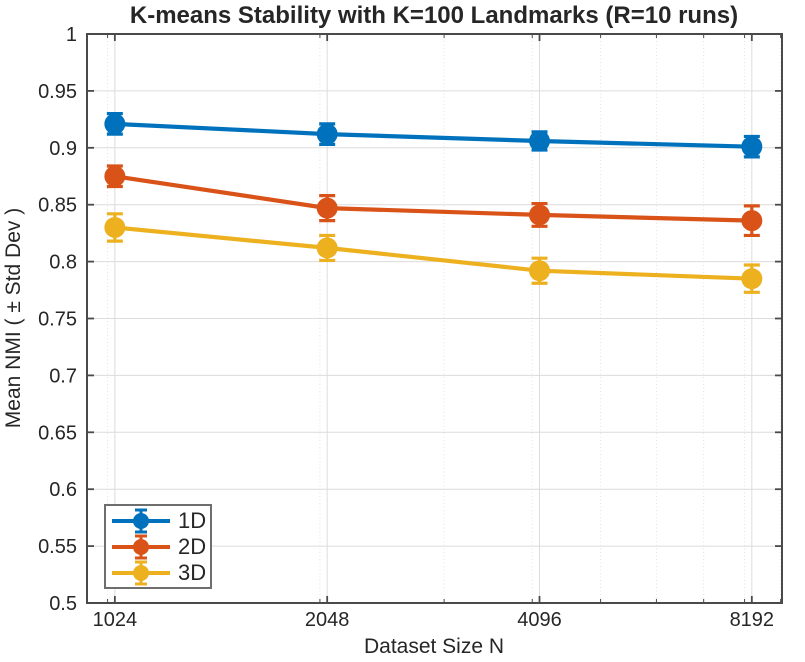  I want to click on y-tick-label: 0.55, so click(57, 547).